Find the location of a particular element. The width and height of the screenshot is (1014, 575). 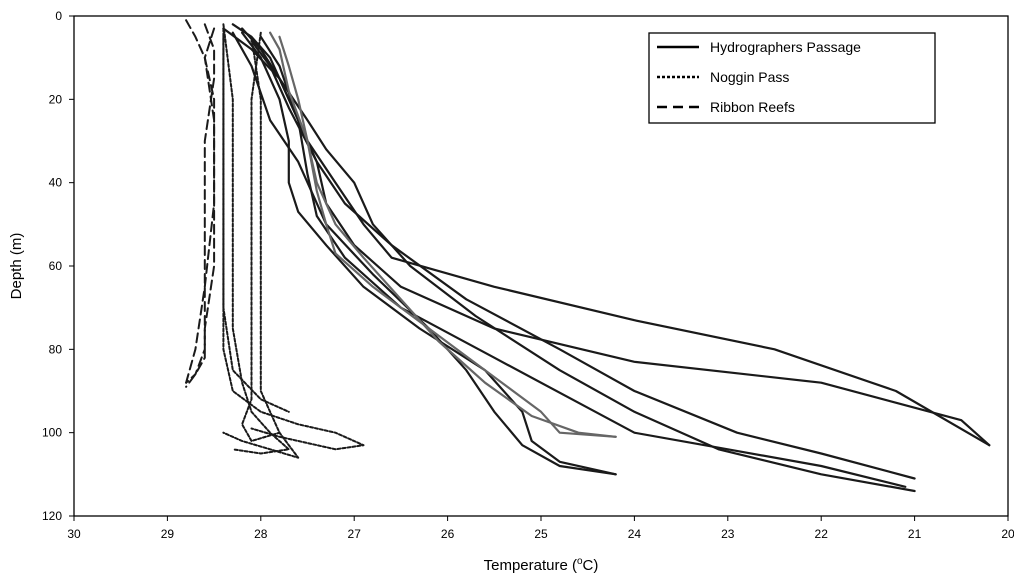

legend-item-noggin-pass: Noggin Pass is located at coordinates (723, 77).